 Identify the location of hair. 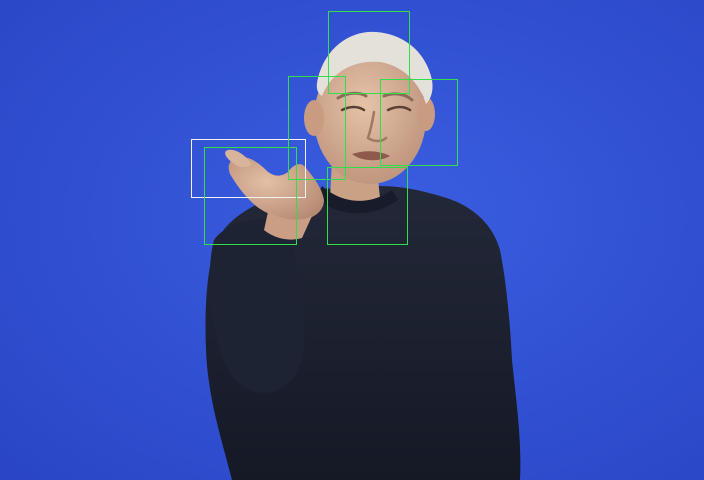
(374, 67).